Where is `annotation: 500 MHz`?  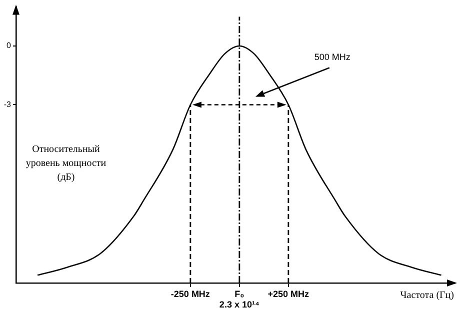
annotation: 500 MHz is located at coordinates (332, 57).